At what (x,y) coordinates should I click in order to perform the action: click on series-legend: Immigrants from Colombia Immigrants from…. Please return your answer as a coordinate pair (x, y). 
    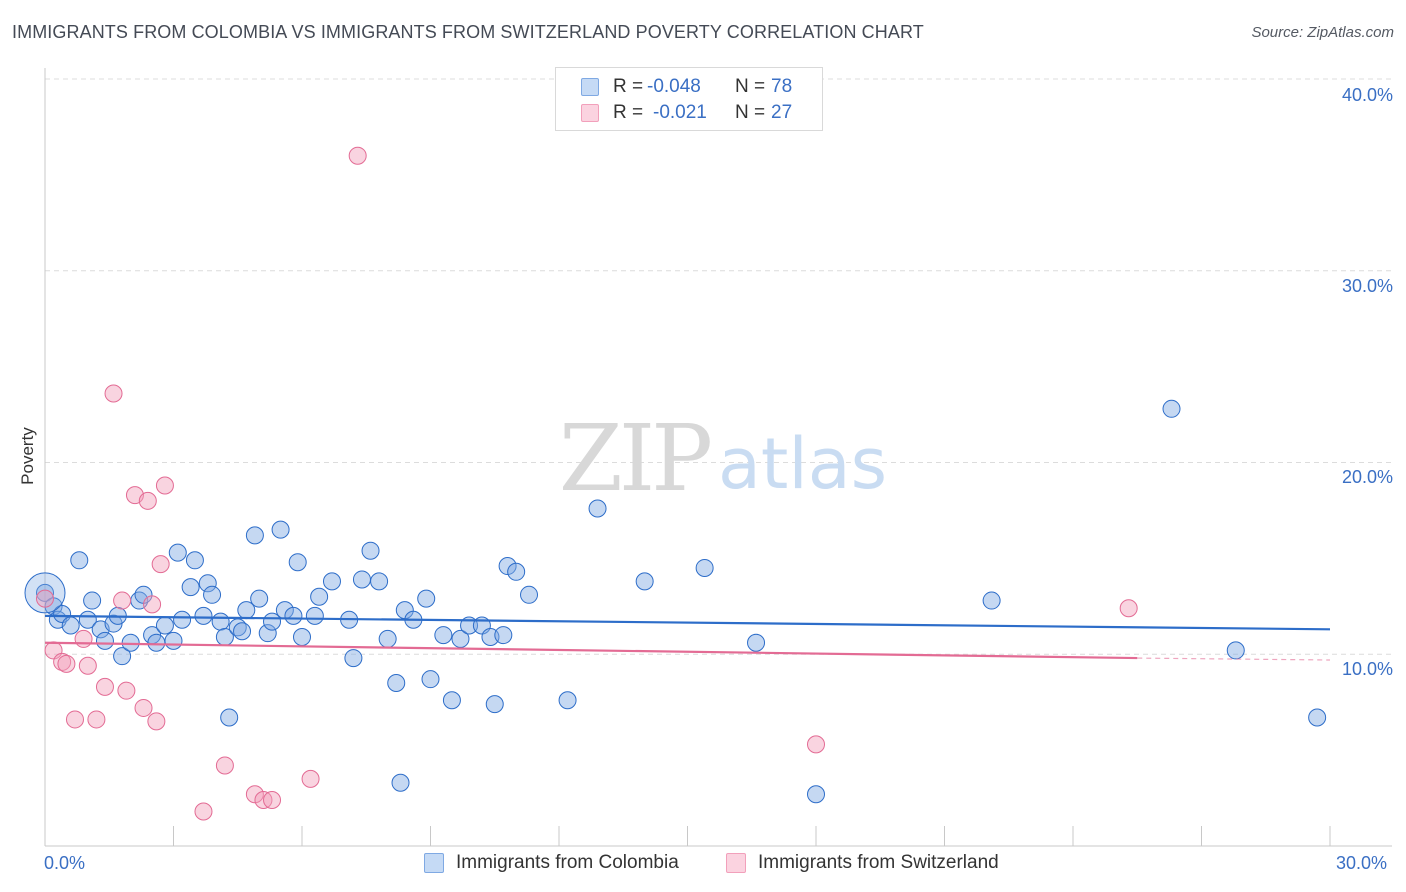
    Looking at the image, I should click on (703, 865).